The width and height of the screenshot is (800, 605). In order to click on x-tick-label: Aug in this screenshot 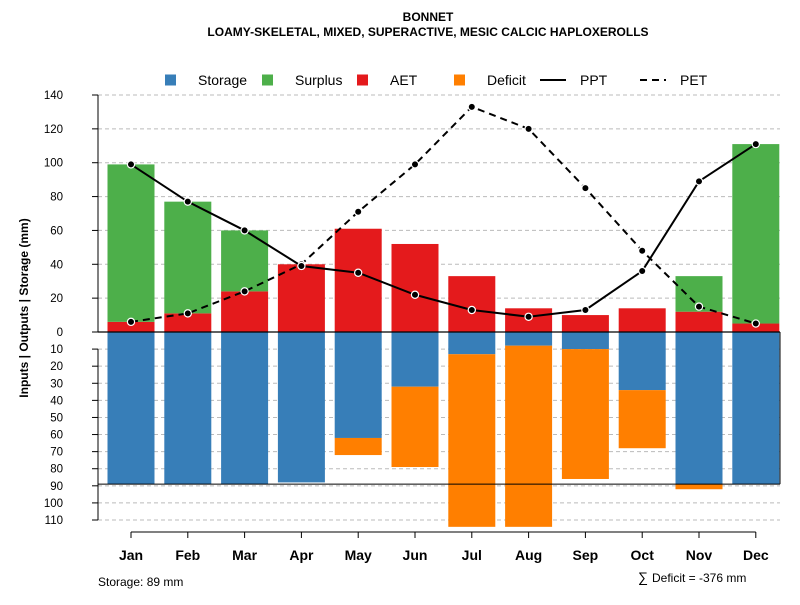, I will do `click(528, 555)`.